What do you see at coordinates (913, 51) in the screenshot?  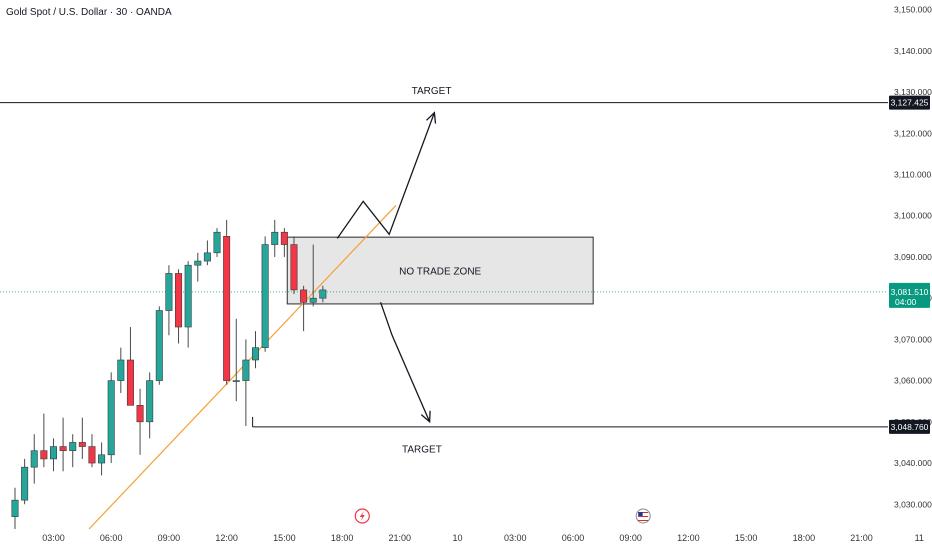 I see `y-tick-label: 3,140.000` at bounding box center [913, 51].